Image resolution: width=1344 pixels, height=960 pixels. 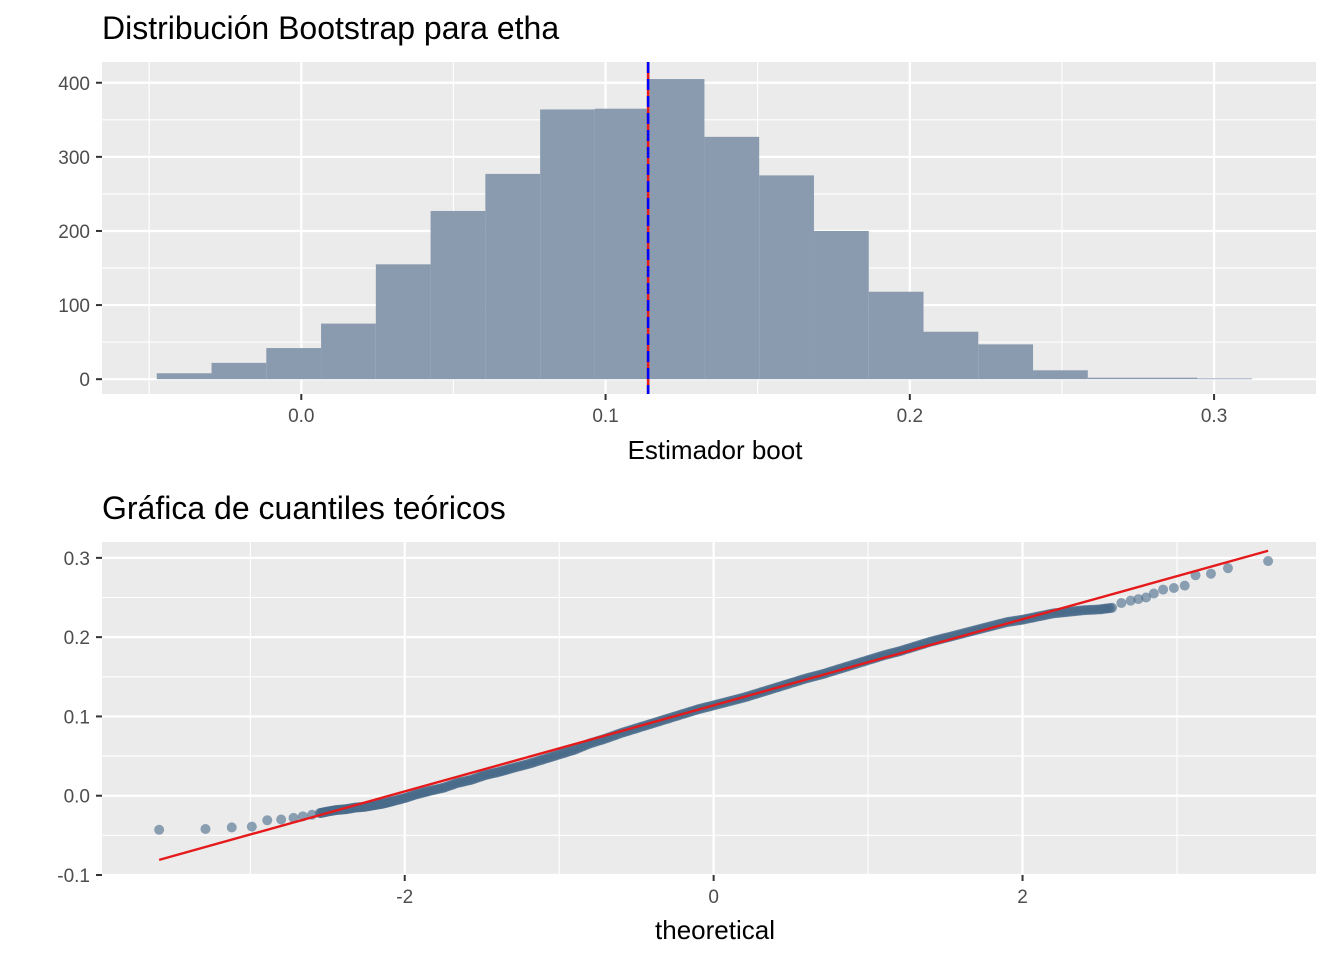 What do you see at coordinates (910, 416) in the screenshot?
I see `histogram-x-tick-label: 0.2` at bounding box center [910, 416].